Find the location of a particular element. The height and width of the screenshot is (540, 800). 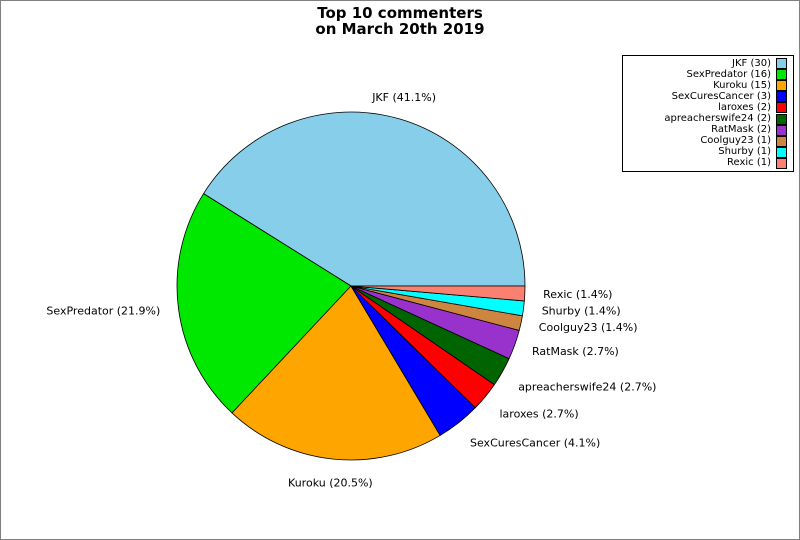

legend-item-Rexic: Rexic (1) is located at coordinates (708, 163).